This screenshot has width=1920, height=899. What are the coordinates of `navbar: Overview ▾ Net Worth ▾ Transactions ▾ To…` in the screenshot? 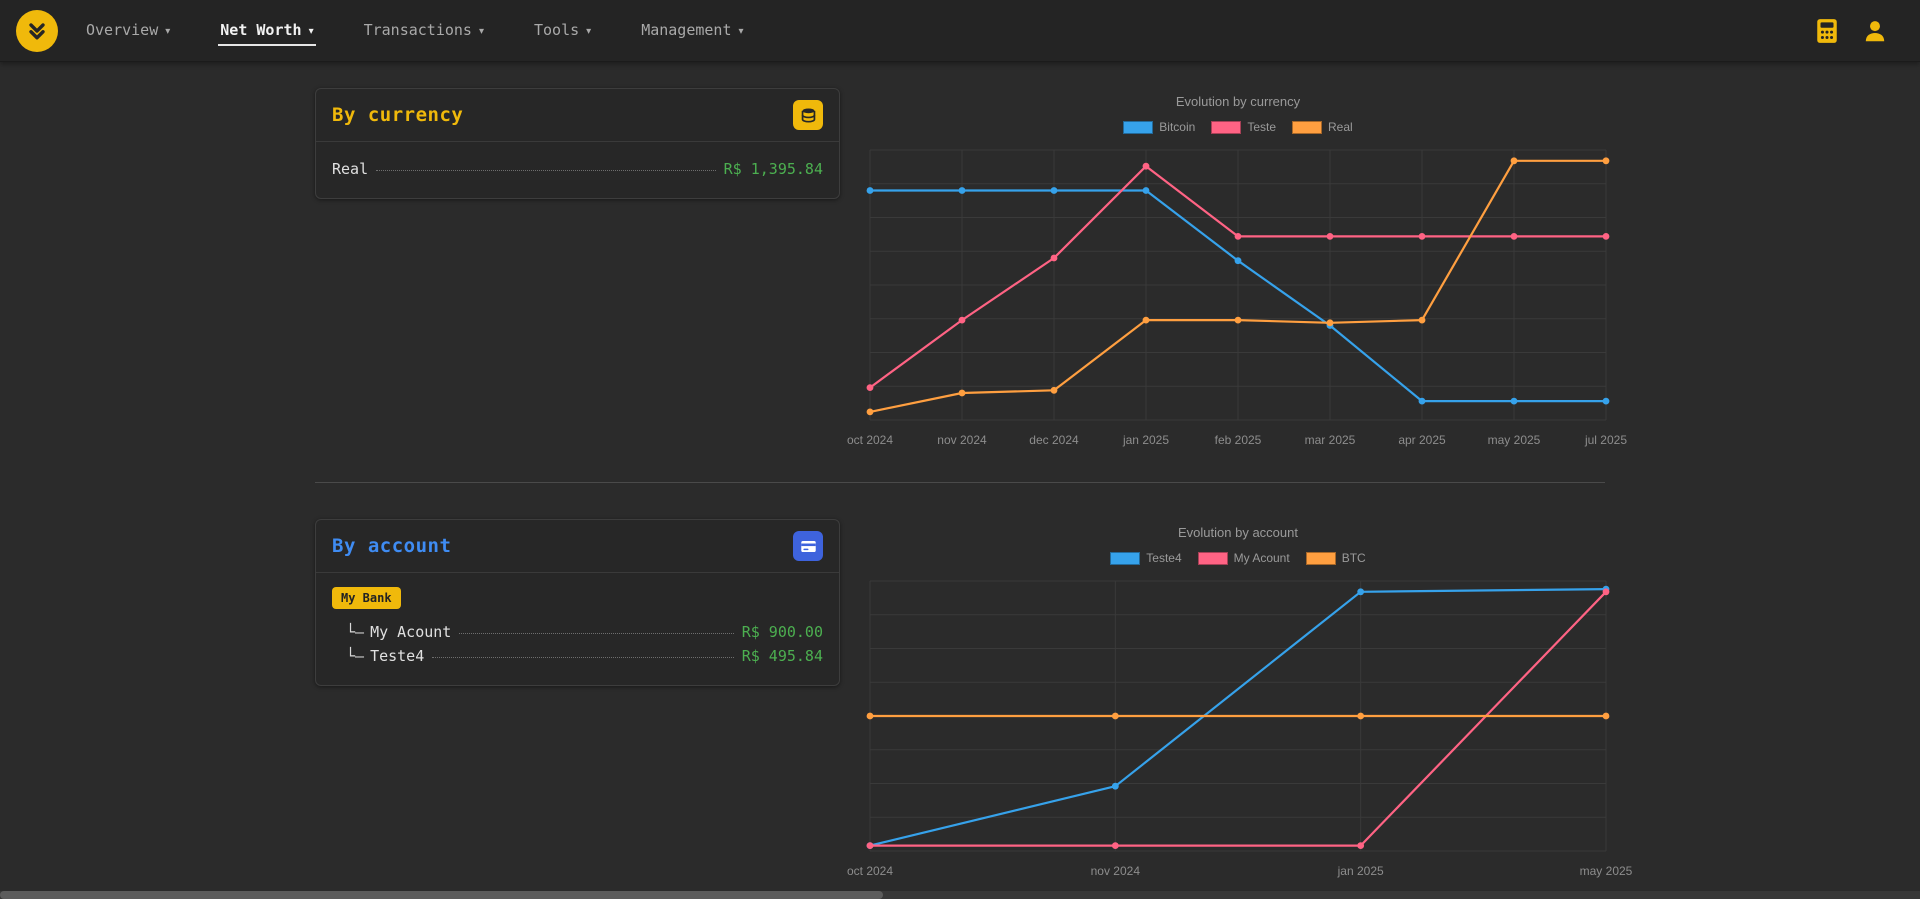 It's located at (960, 31).